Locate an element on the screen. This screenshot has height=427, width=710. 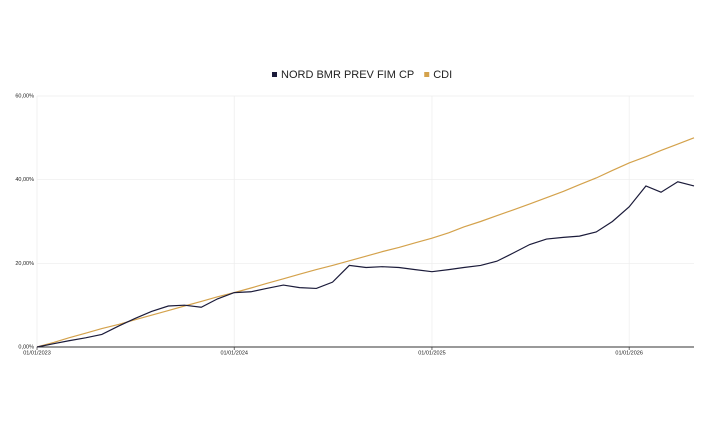
legend-label: CDI is located at coordinates (442, 75).